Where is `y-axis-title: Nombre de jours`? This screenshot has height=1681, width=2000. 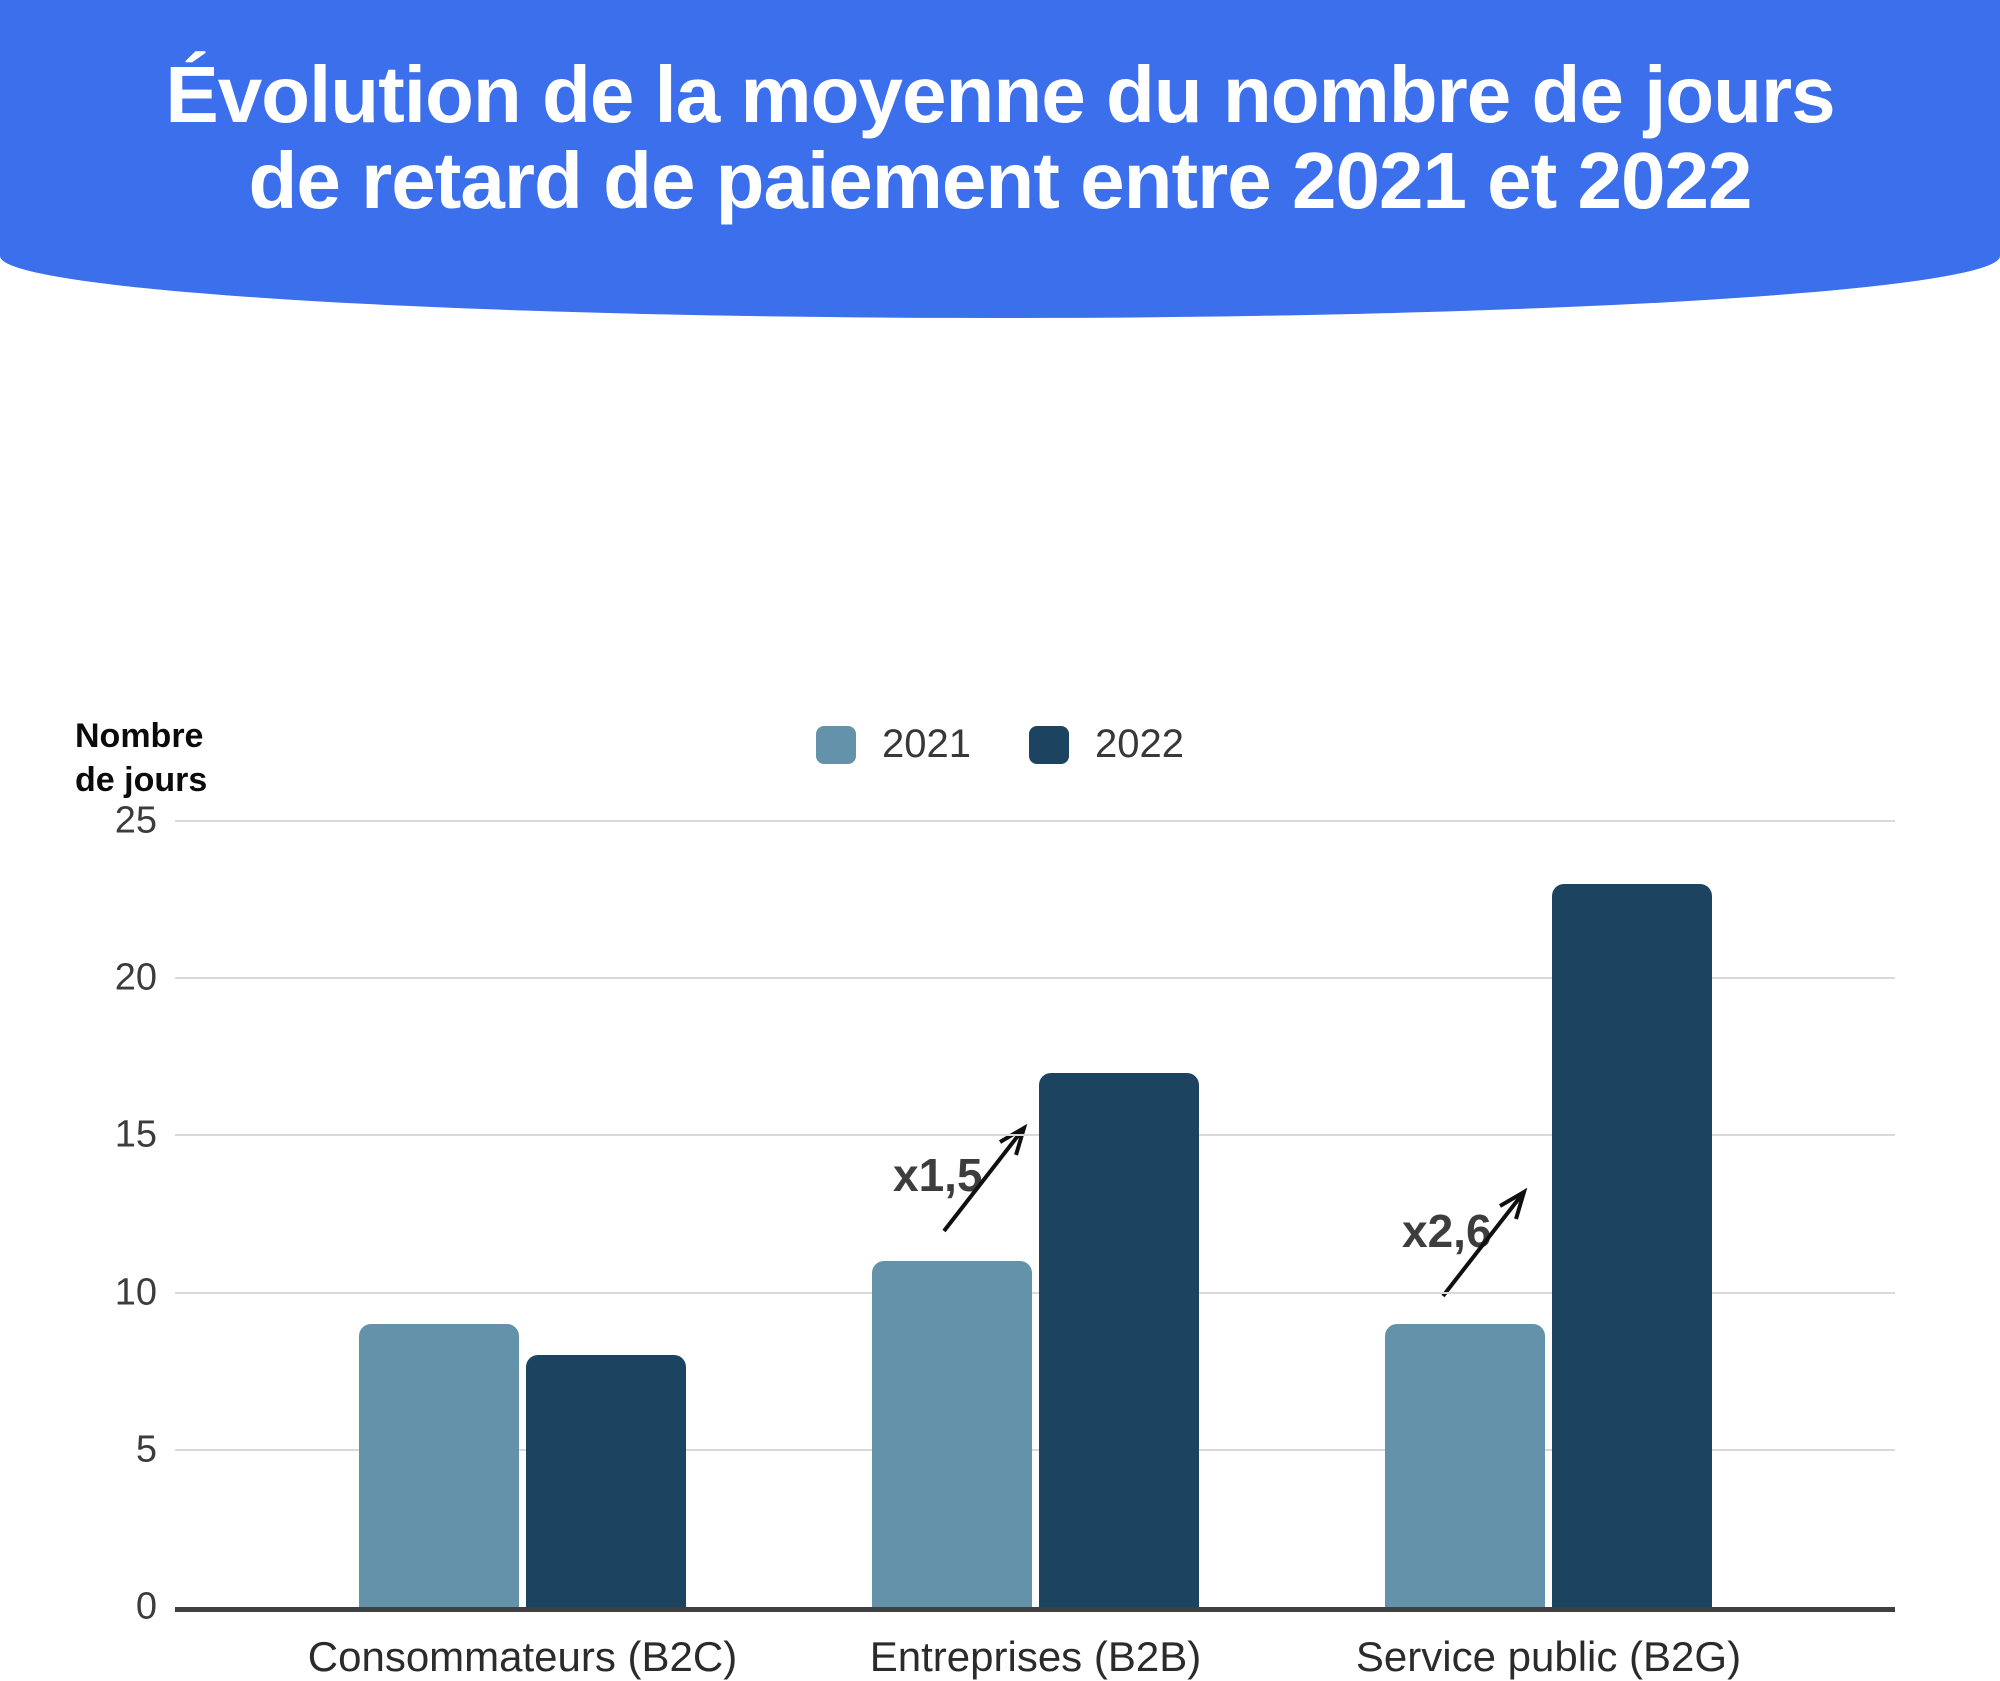
y-axis-title: Nombre de jours is located at coordinates (141, 758).